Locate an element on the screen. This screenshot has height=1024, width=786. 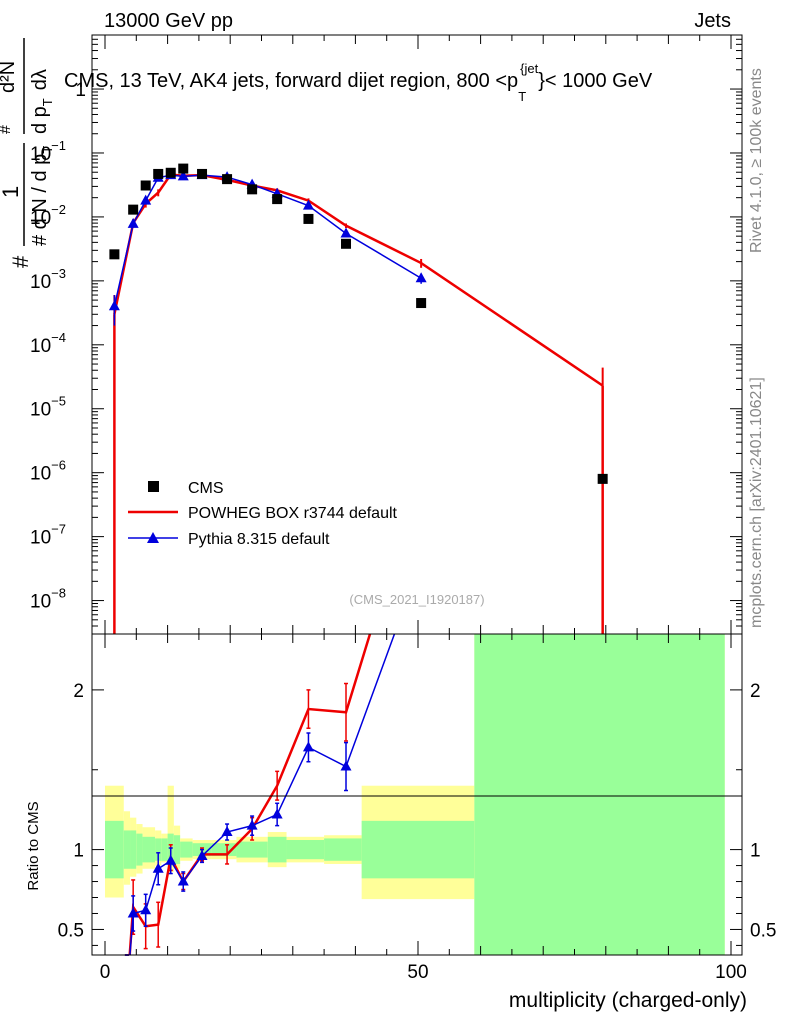
main-y-tick-label: 1 is located at coordinates (80, 90).